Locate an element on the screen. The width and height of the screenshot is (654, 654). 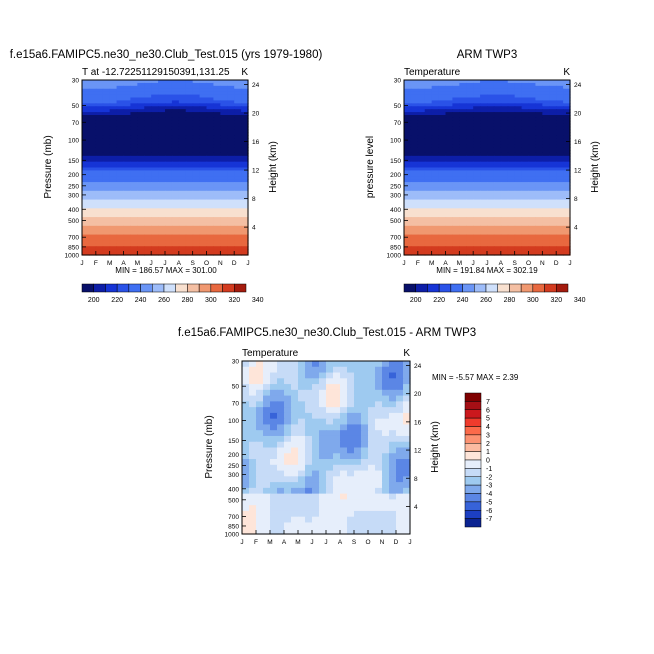
panel-obs-colorbar: 200 220 240 260 280 300 320 340 is located at coordinates (494, 293).